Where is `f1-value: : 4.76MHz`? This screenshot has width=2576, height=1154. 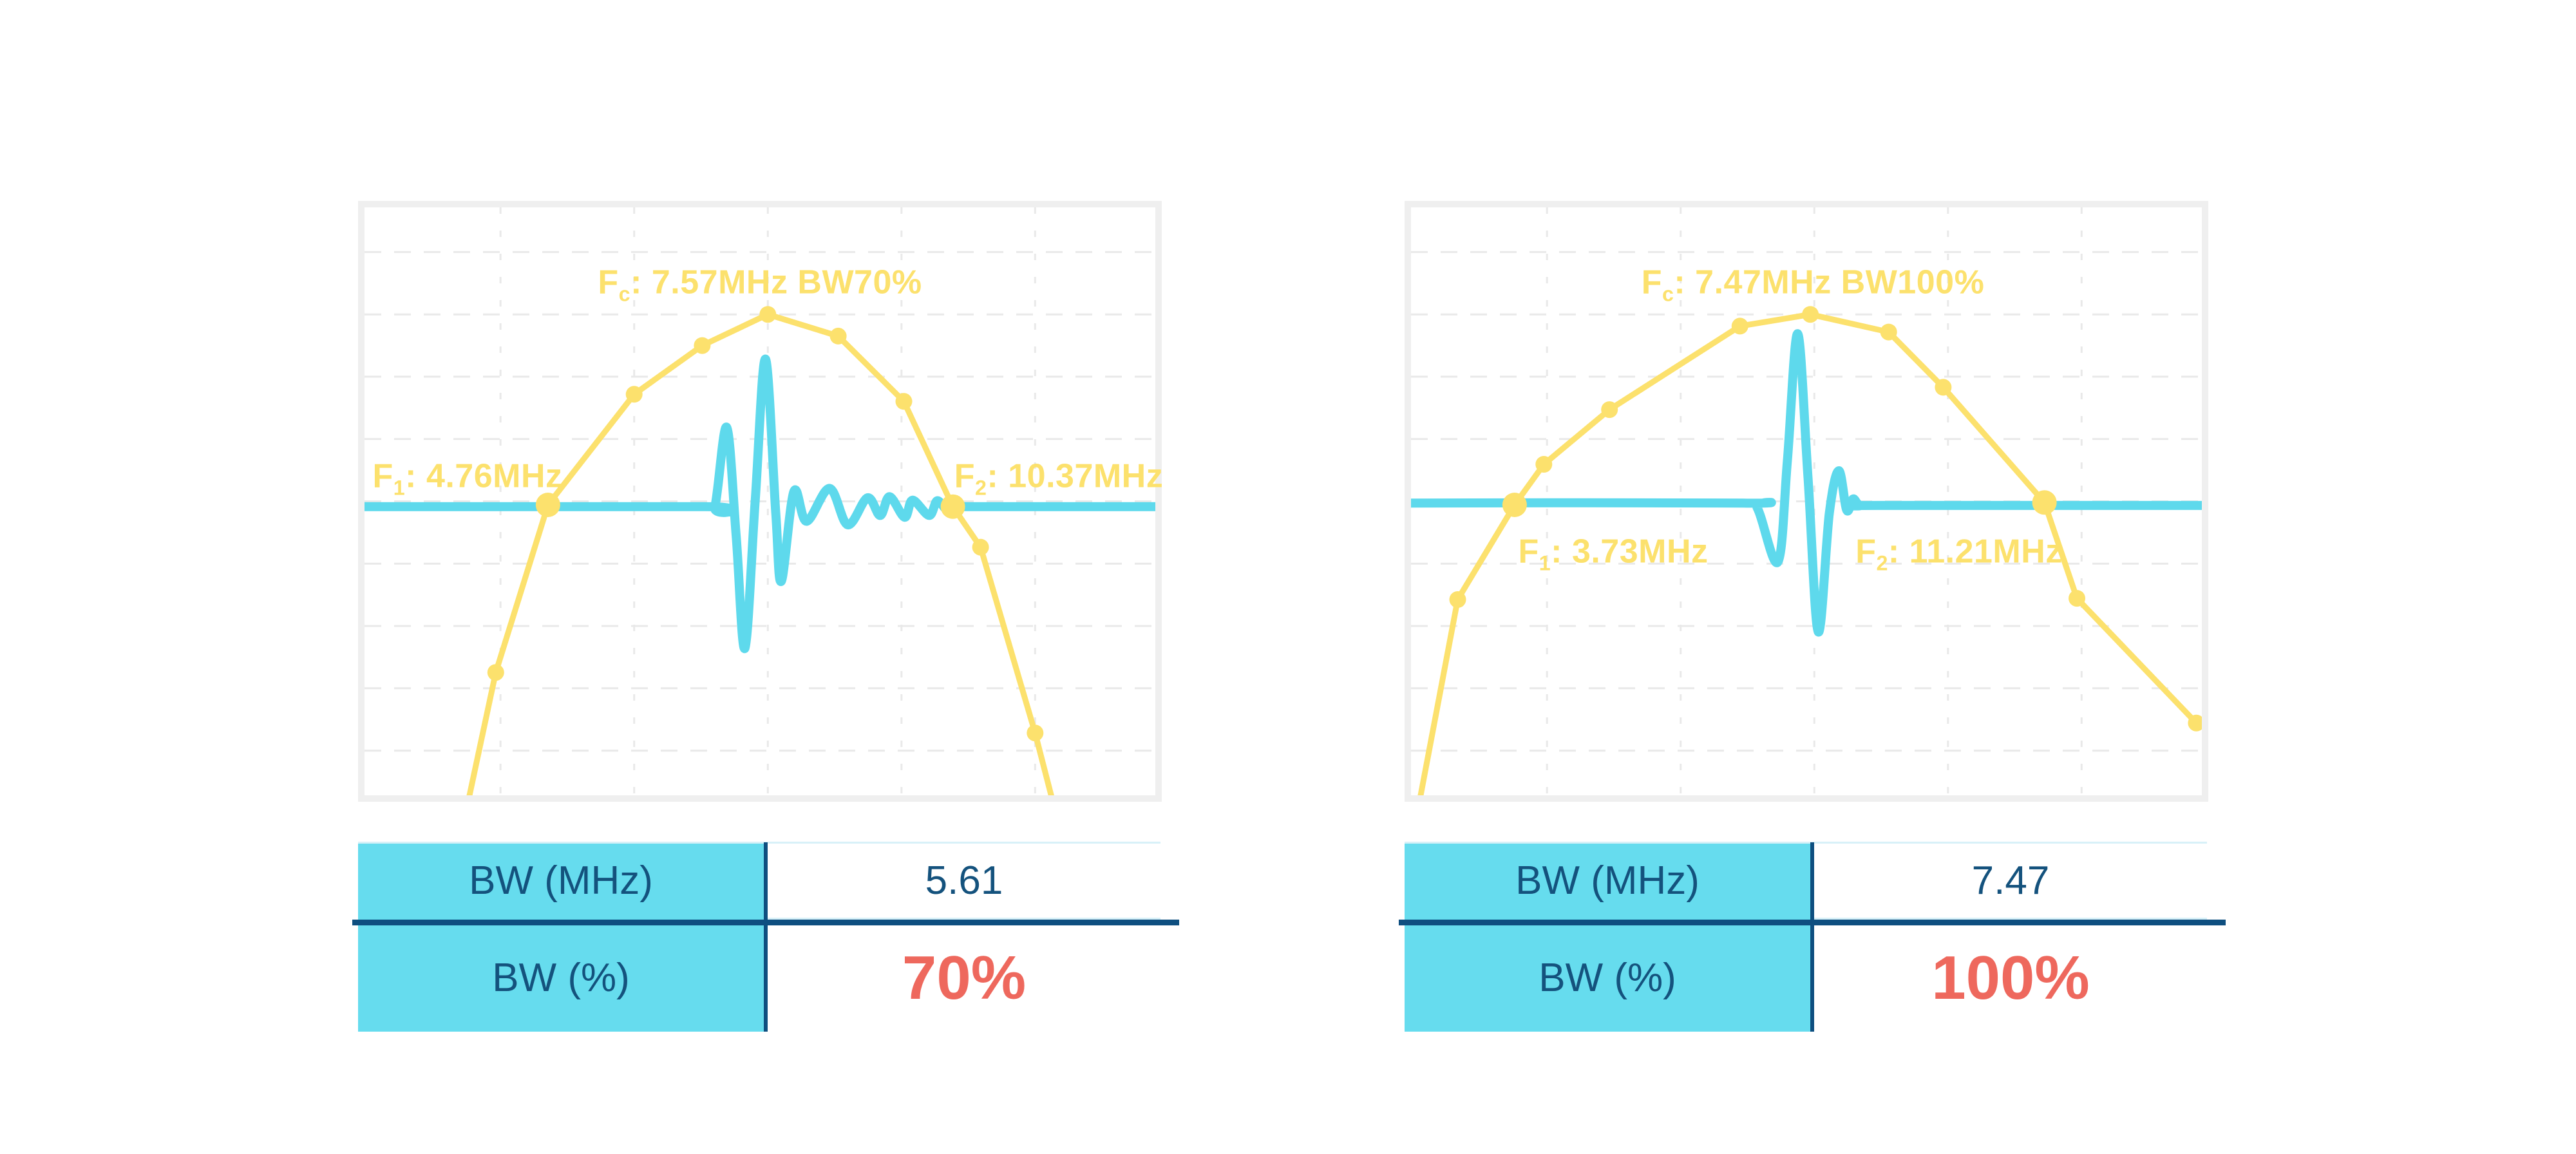 f1-value: : 4.76MHz is located at coordinates (484, 476).